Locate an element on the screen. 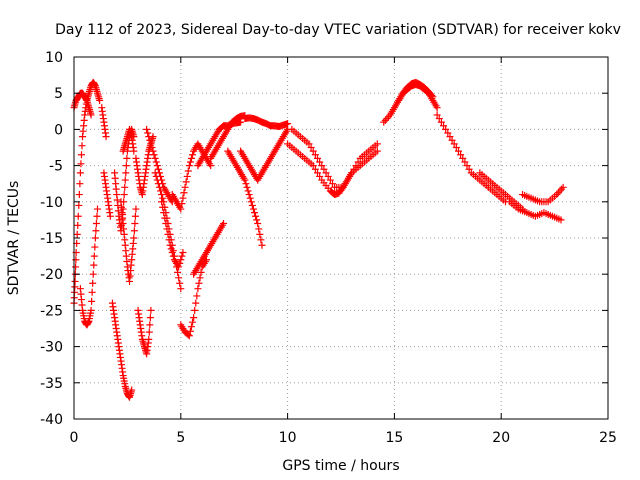 The width and height of the screenshot is (640, 480). y-tick-label: 0 is located at coordinates (58, 130).